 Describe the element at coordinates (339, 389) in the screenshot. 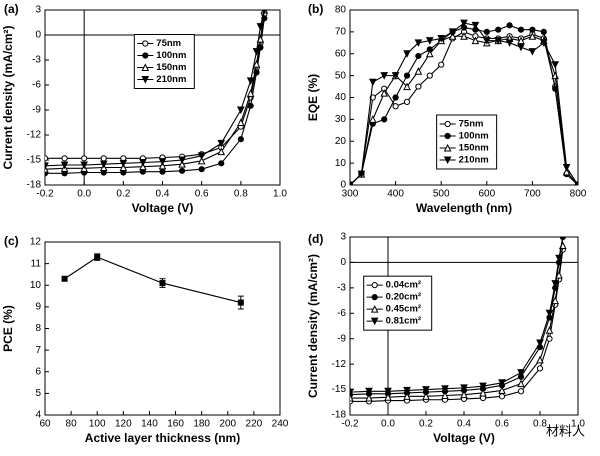

I see `y-tick-label: -15` at that location.